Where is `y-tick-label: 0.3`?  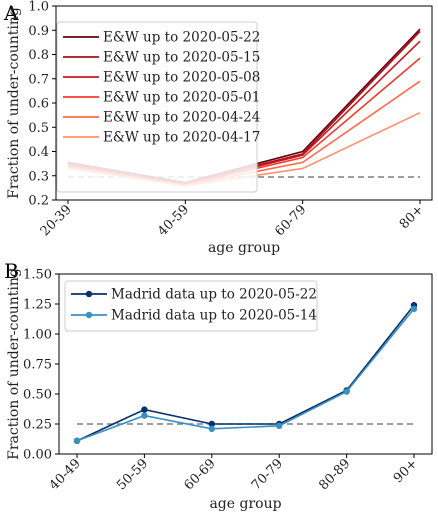 y-tick-label: 0.3 is located at coordinates (38, 176).